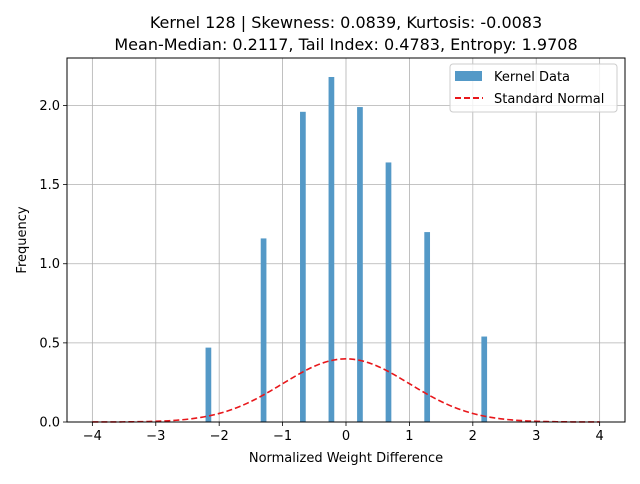 This screenshot has height=484, width=640. What do you see at coordinates (49, 185) in the screenshot?
I see `y-tick-label: 1.5` at bounding box center [49, 185].